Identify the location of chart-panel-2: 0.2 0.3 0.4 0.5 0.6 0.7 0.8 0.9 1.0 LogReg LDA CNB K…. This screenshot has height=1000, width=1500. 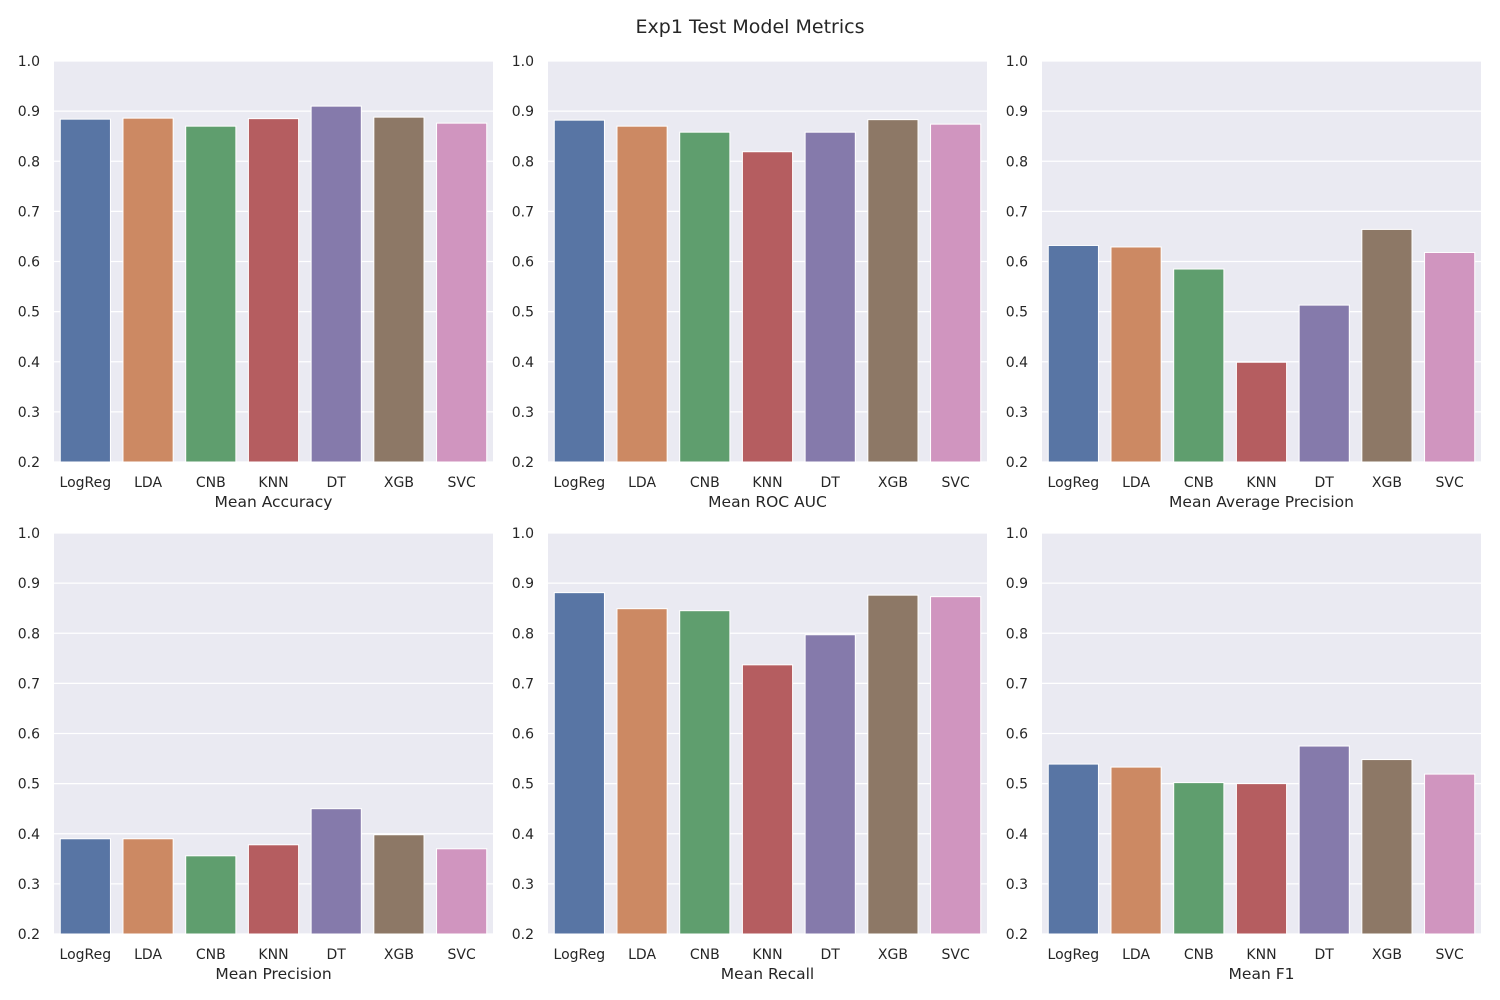
(749, 282).